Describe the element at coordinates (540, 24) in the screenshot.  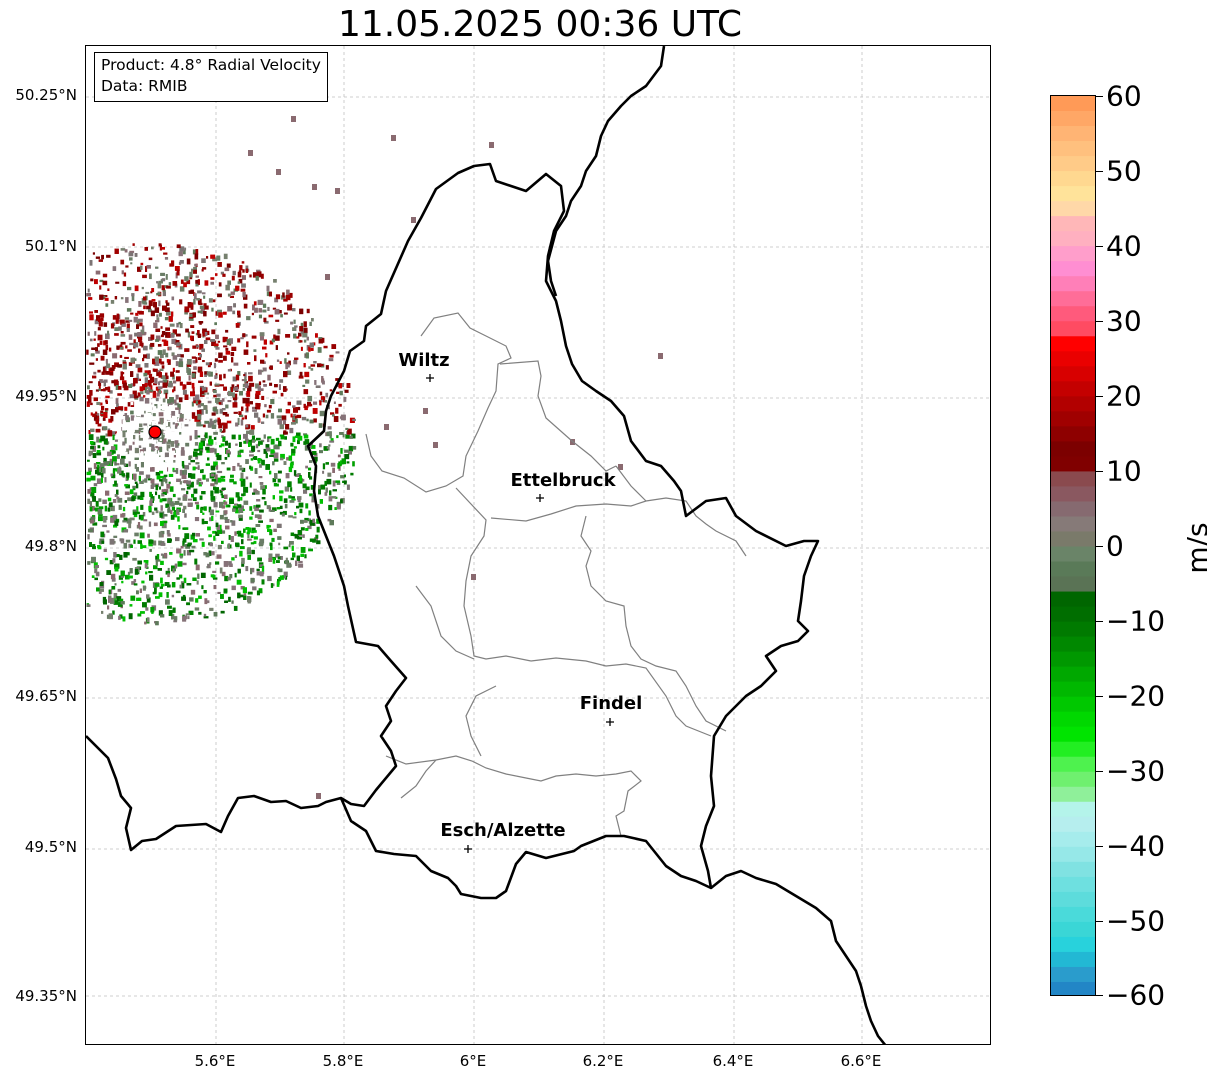
I see `map-title: 11.05.2025 00:36 UTC` at that location.